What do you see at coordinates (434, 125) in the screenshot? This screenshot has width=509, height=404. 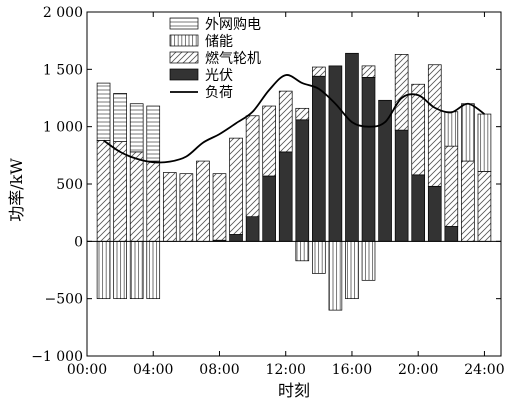 I see `bar-diagonal-lines-h21` at bounding box center [434, 125].